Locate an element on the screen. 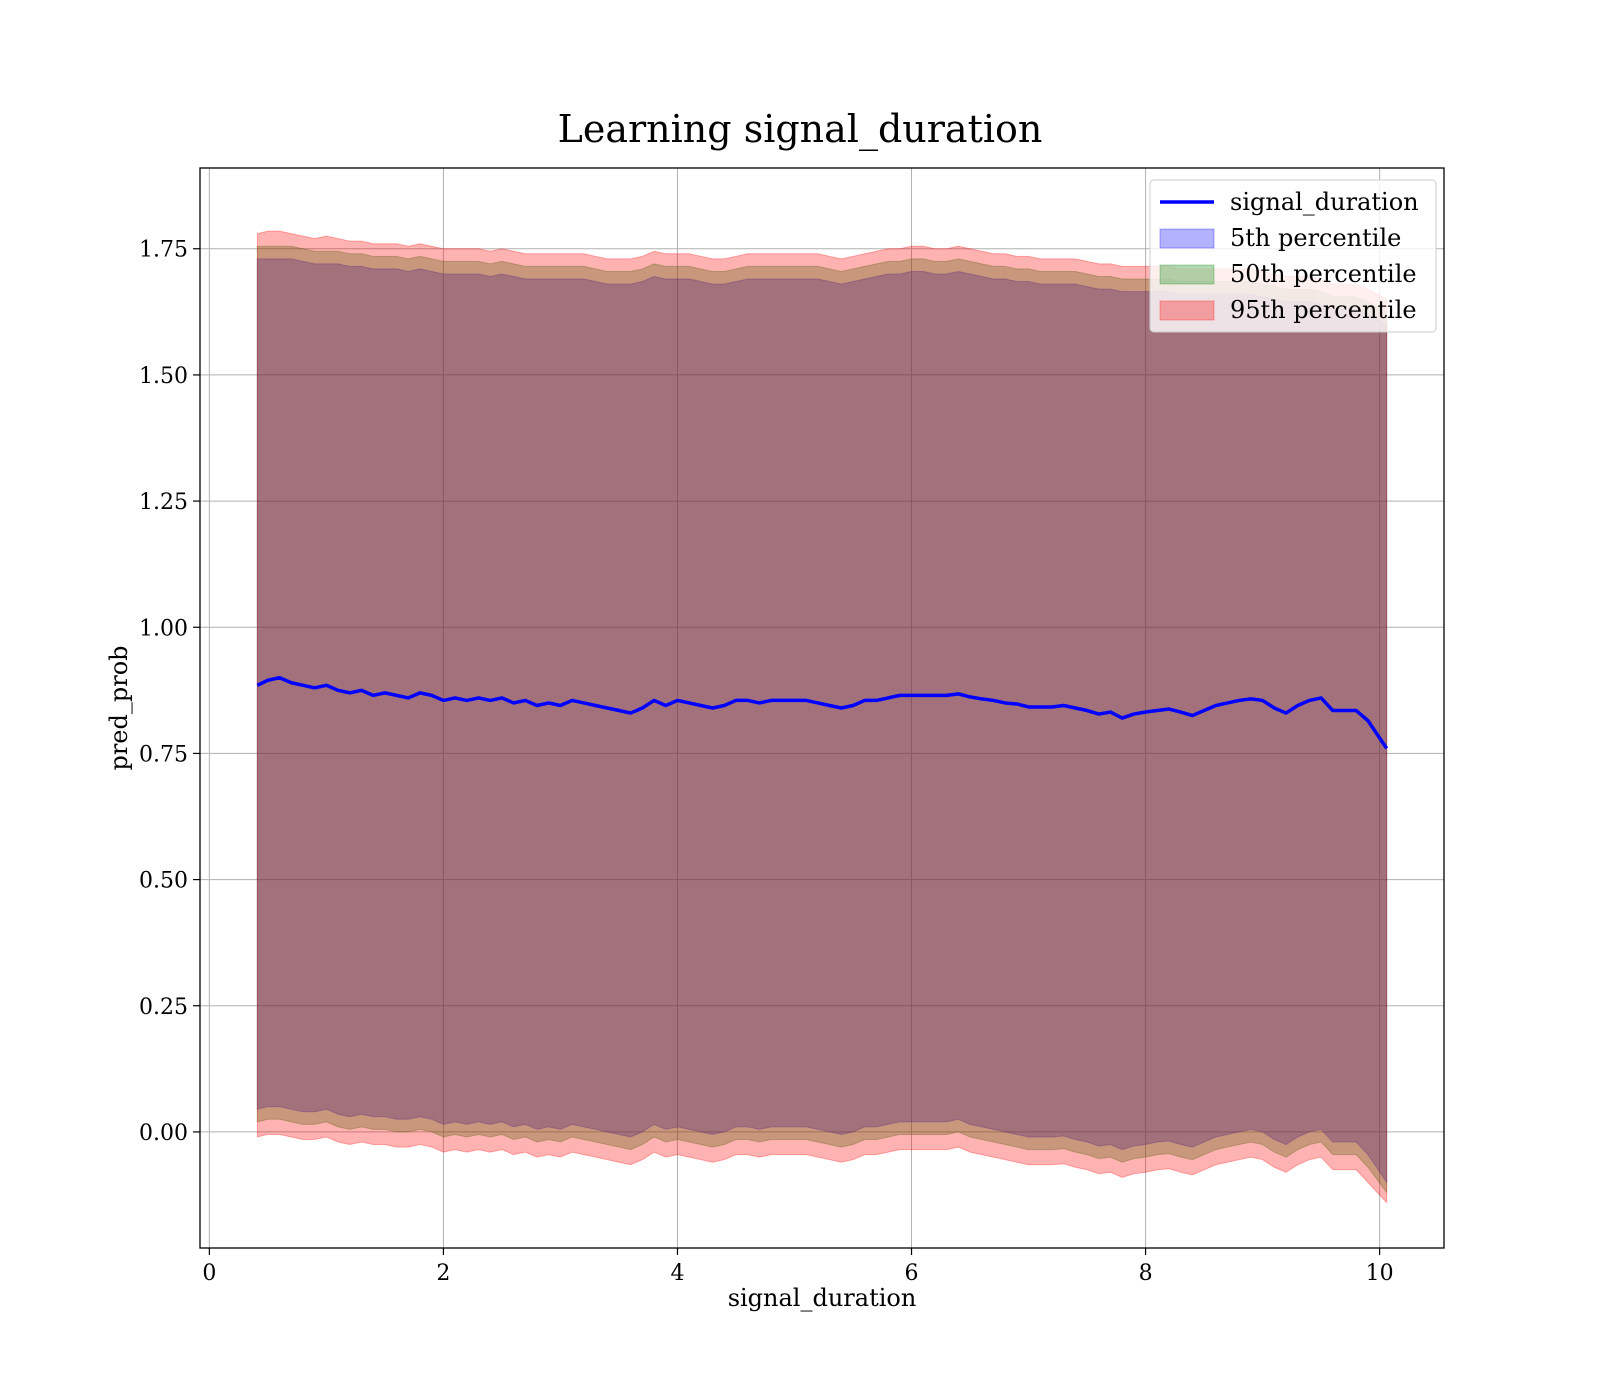 This screenshot has height=1400, width=1600. legend-box is located at coordinates (1293, 256).